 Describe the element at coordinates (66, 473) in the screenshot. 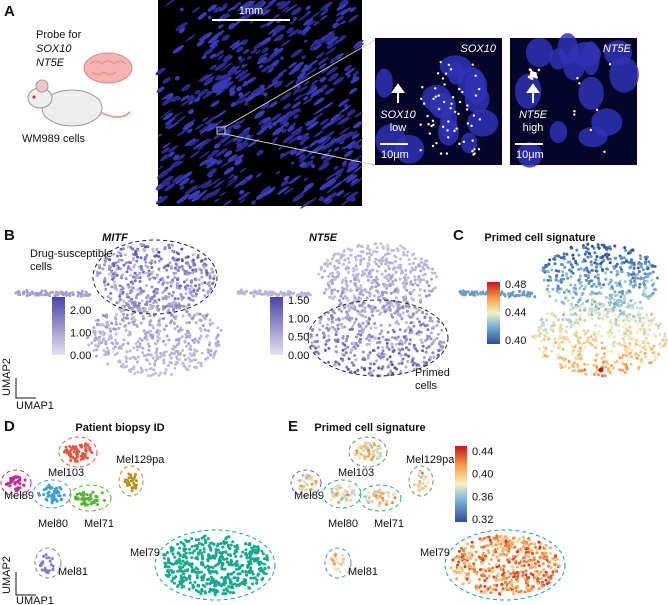

I see `cluster-label: Mel103` at that location.